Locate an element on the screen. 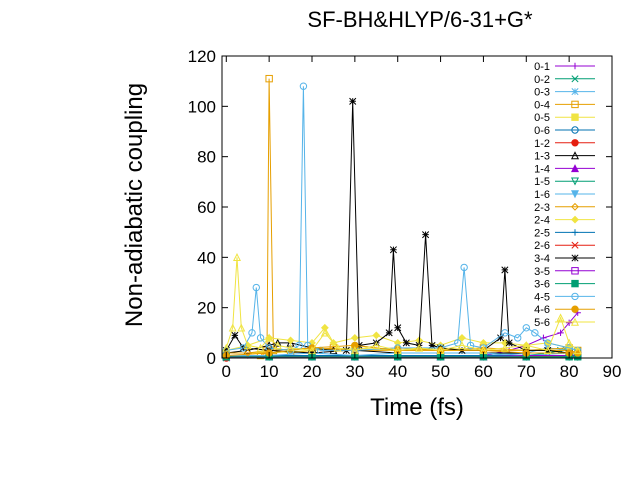 This screenshot has height=480, width=640. x-tick-label: 40 is located at coordinates (397, 371).